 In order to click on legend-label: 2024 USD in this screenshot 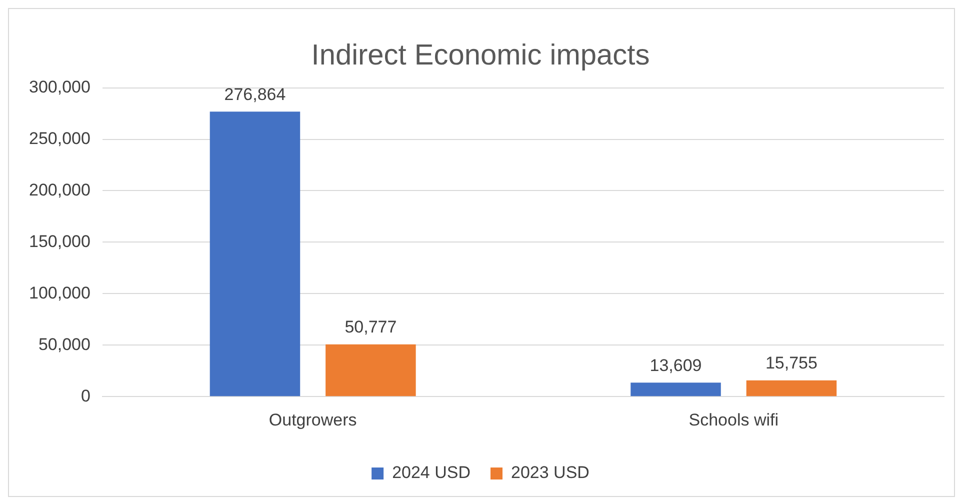, I will do `click(431, 472)`.